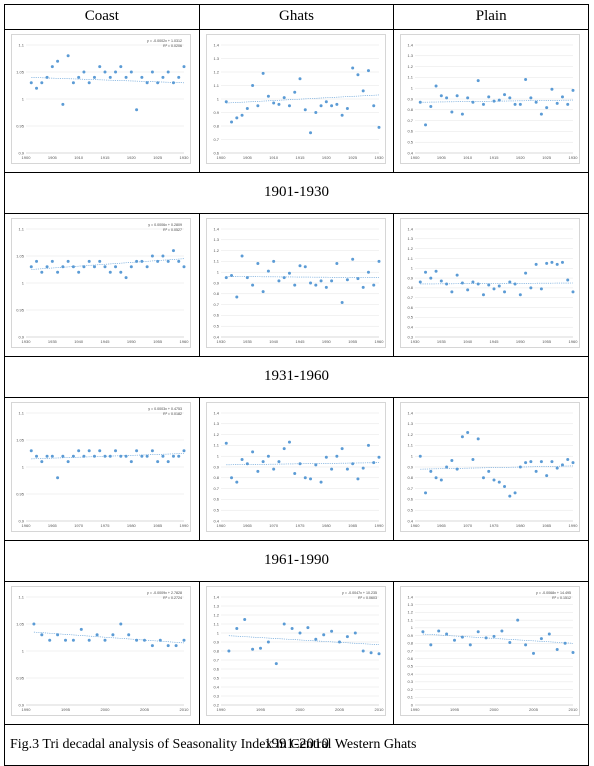 The image size is (594, 766). I want to click on x-tick-label: 1940, so click(469, 341).